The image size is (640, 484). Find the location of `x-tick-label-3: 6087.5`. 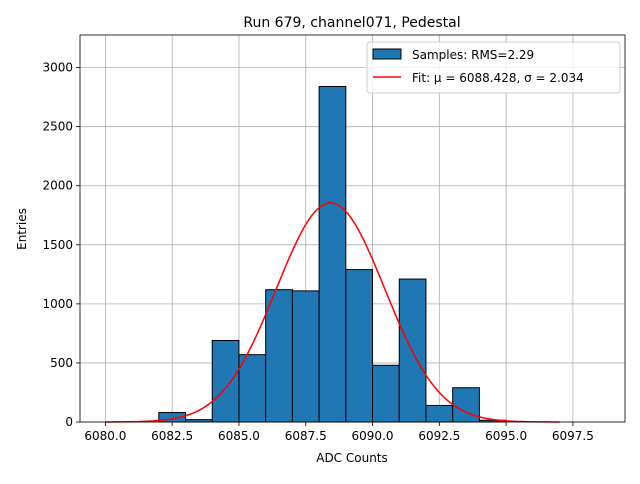

x-tick-label-3: 6087.5 is located at coordinates (306, 436).